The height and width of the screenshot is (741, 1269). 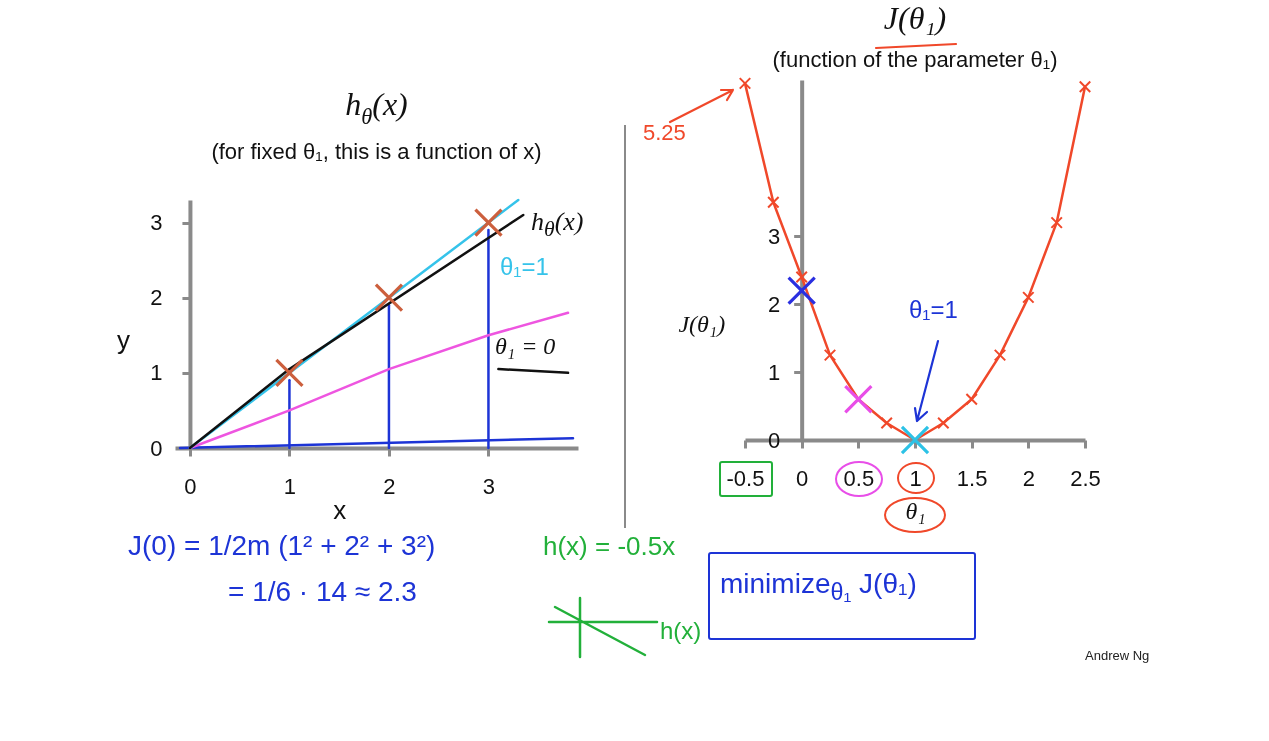 What do you see at coordinates (376, 151) in the screenshot?
I see `chart-subtitle: (for fixed θ₁, this is a function of x)` at bounding box center [376, 151].